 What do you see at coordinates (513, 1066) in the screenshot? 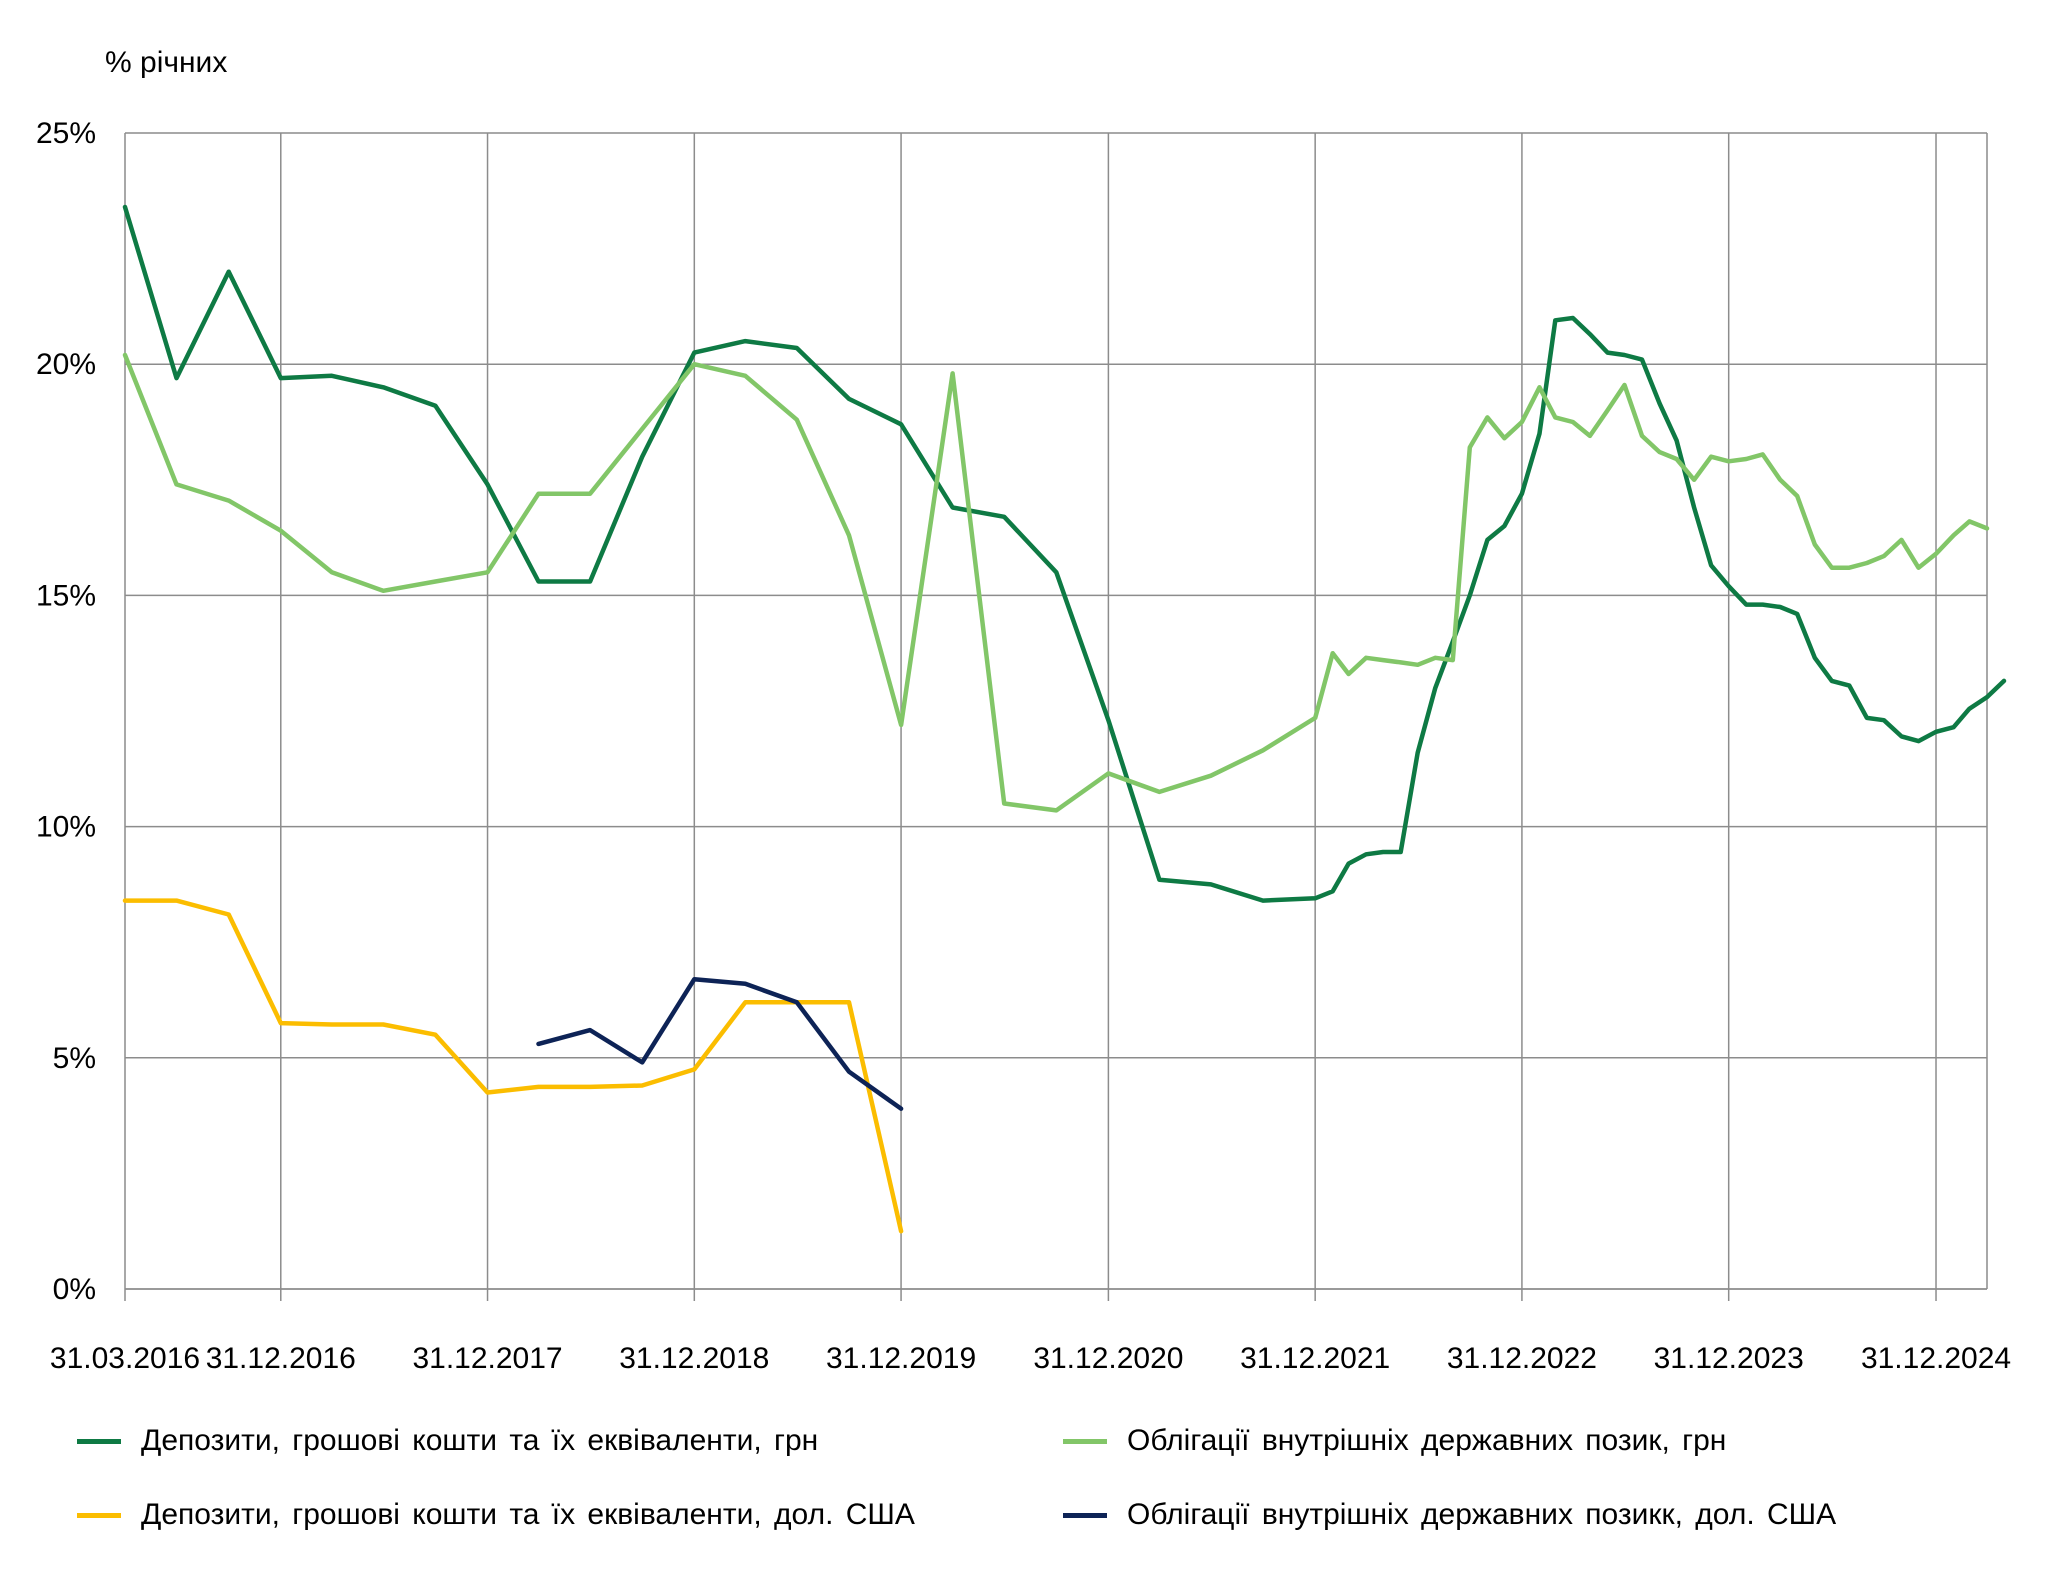
I see `series-line-deposits-usd` at bounding box center [513, 1066].